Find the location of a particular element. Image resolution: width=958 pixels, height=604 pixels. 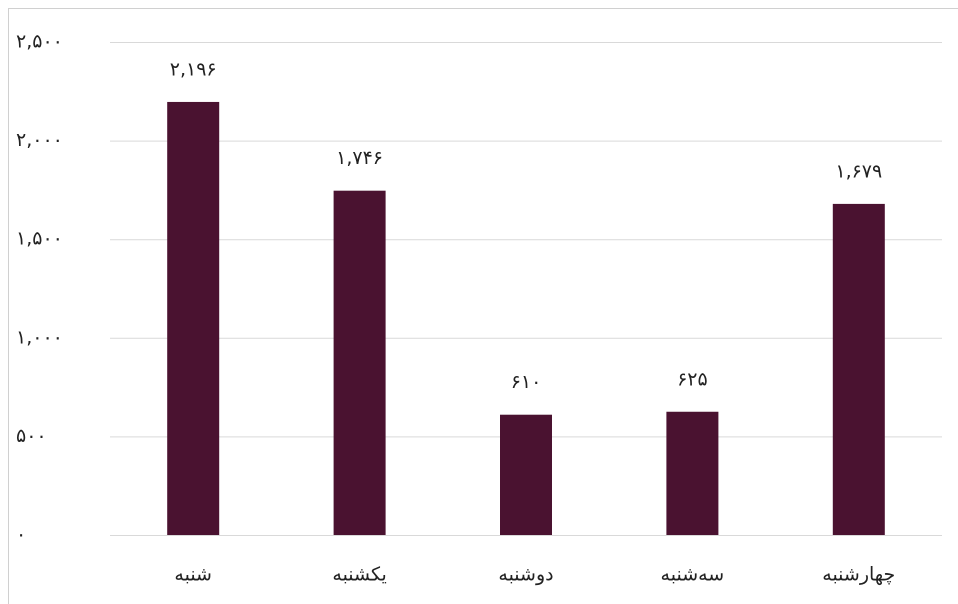

x-tick-label: سه‌شنبه is located at coordinates (693, 575).